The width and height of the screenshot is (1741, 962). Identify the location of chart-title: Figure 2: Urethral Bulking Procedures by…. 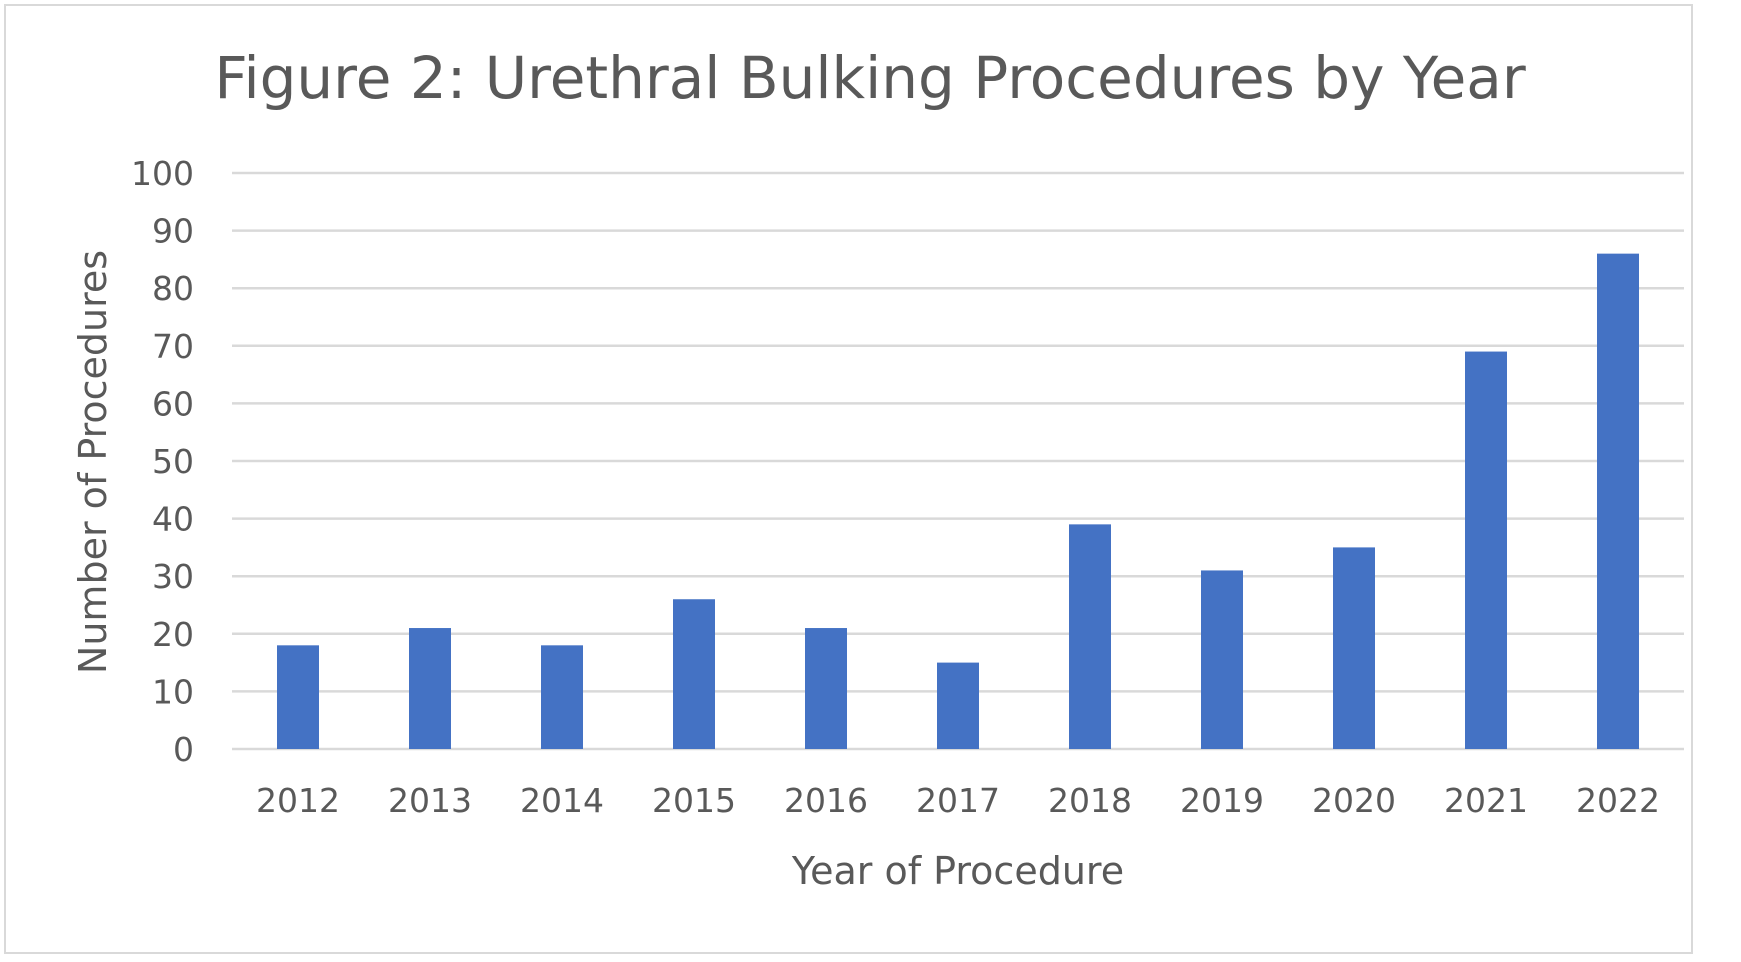
(870, 78).